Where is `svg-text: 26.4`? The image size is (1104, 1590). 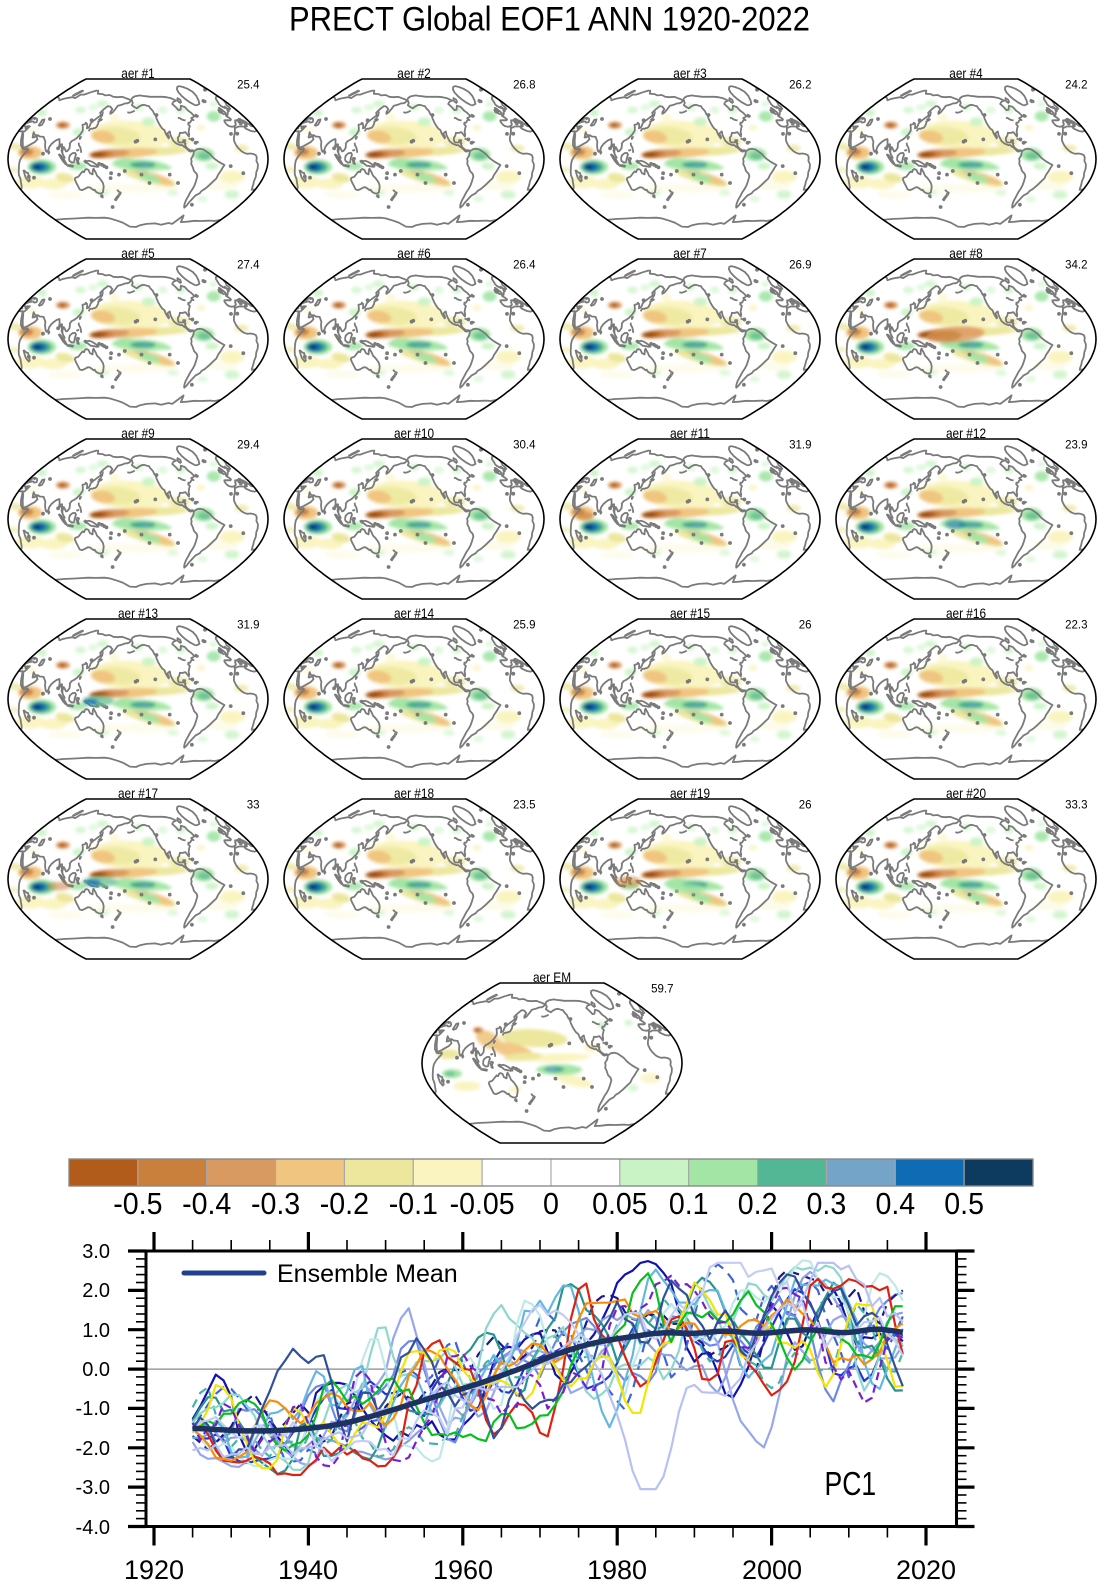 svg-text: 26.4 is located at coordinates (524, 266).